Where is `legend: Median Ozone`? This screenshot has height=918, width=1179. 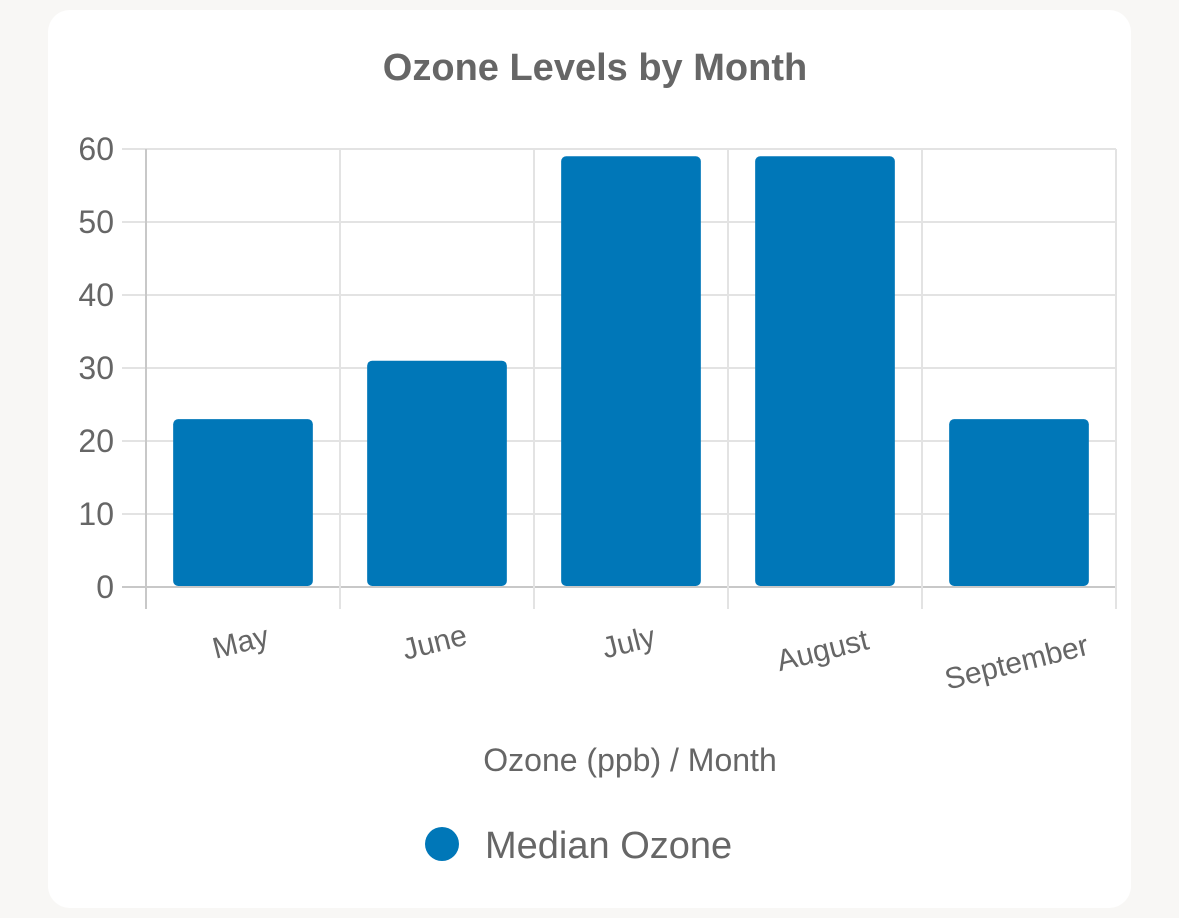 legend: Median Ozone is located at coordinates (578, 846).